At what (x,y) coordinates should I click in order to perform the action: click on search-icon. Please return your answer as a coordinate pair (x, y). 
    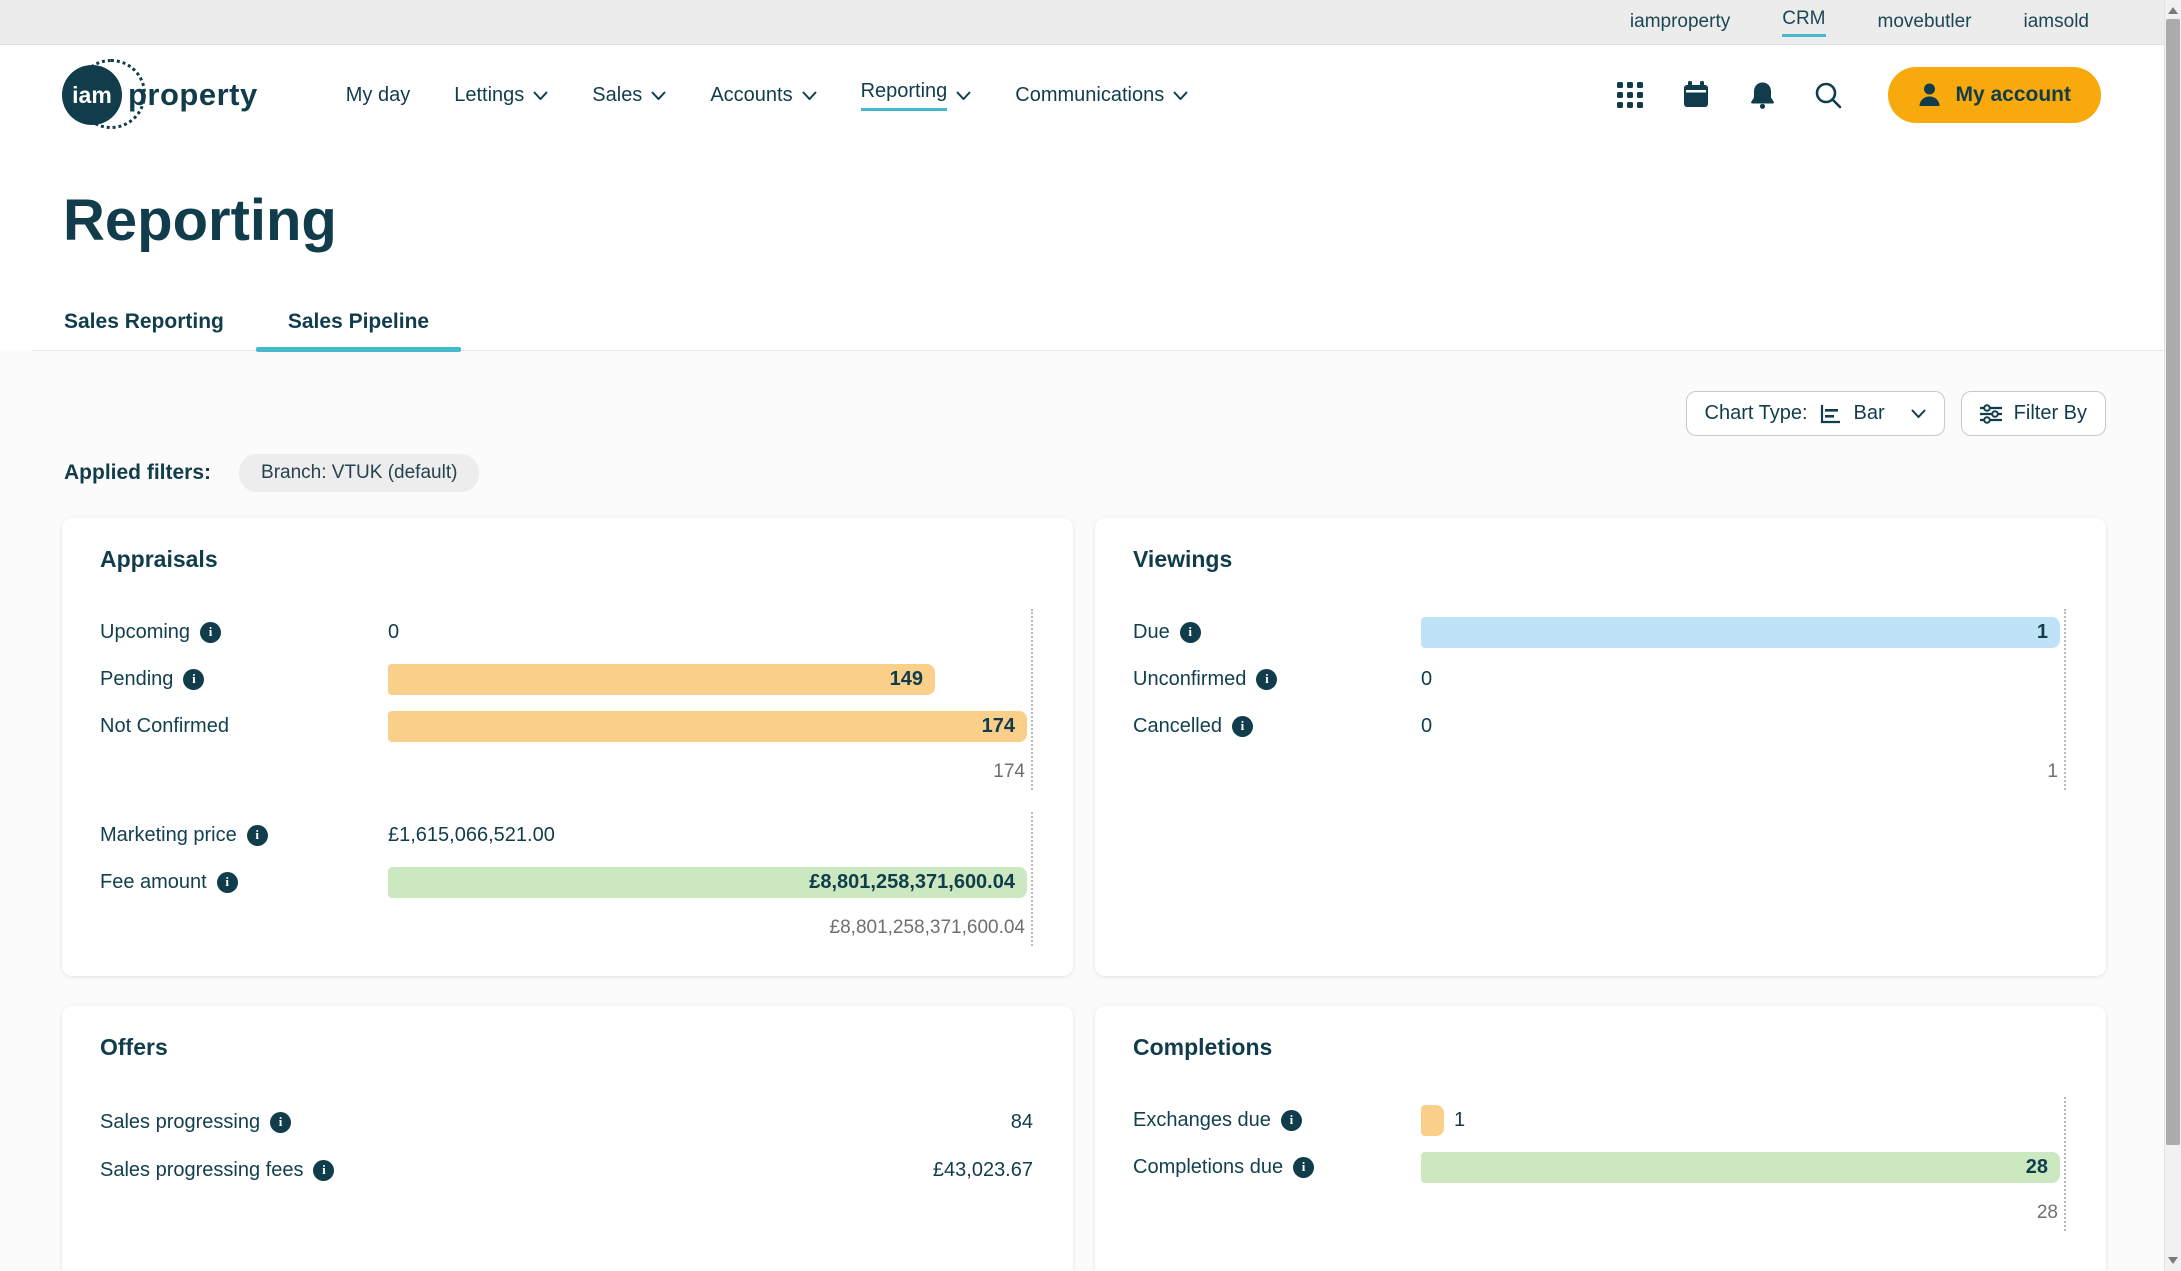
    Looking at the image, I should click on (1828, 95).